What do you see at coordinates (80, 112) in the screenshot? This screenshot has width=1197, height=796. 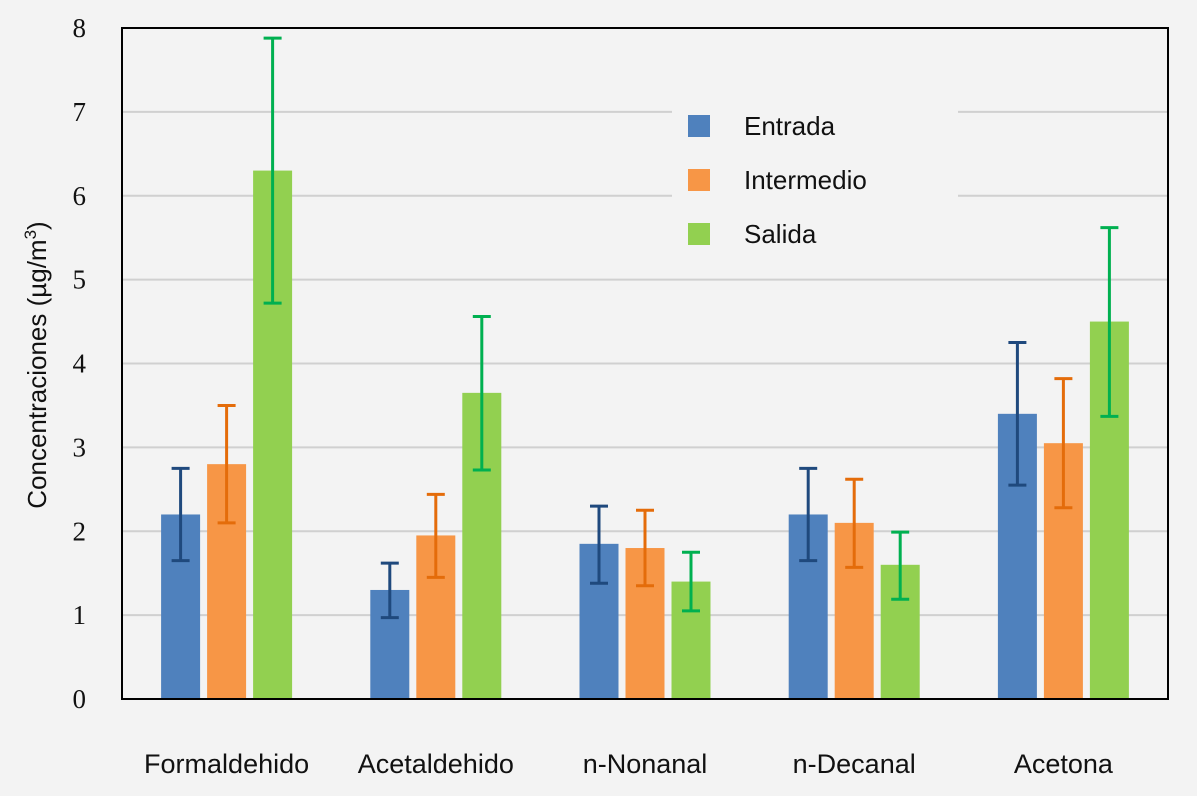 I see `y-tick-label: 7` at bounding box center [80, 112].